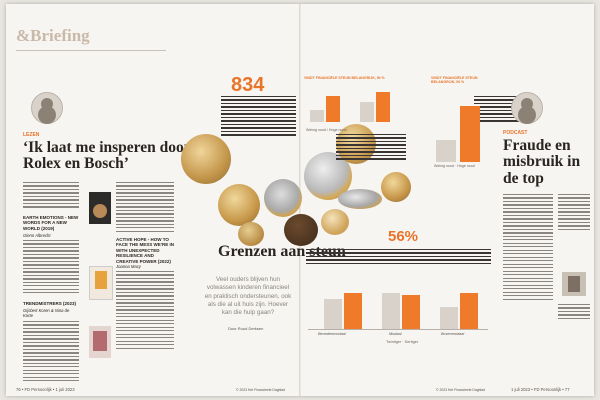 This screenshot has height=400, width=600. What do you see at coordinates (46, 313) in the screenshot?
I see `book-3-author: Gijsbert Koren & Nina de Korte` at bounding box center [46, 313].